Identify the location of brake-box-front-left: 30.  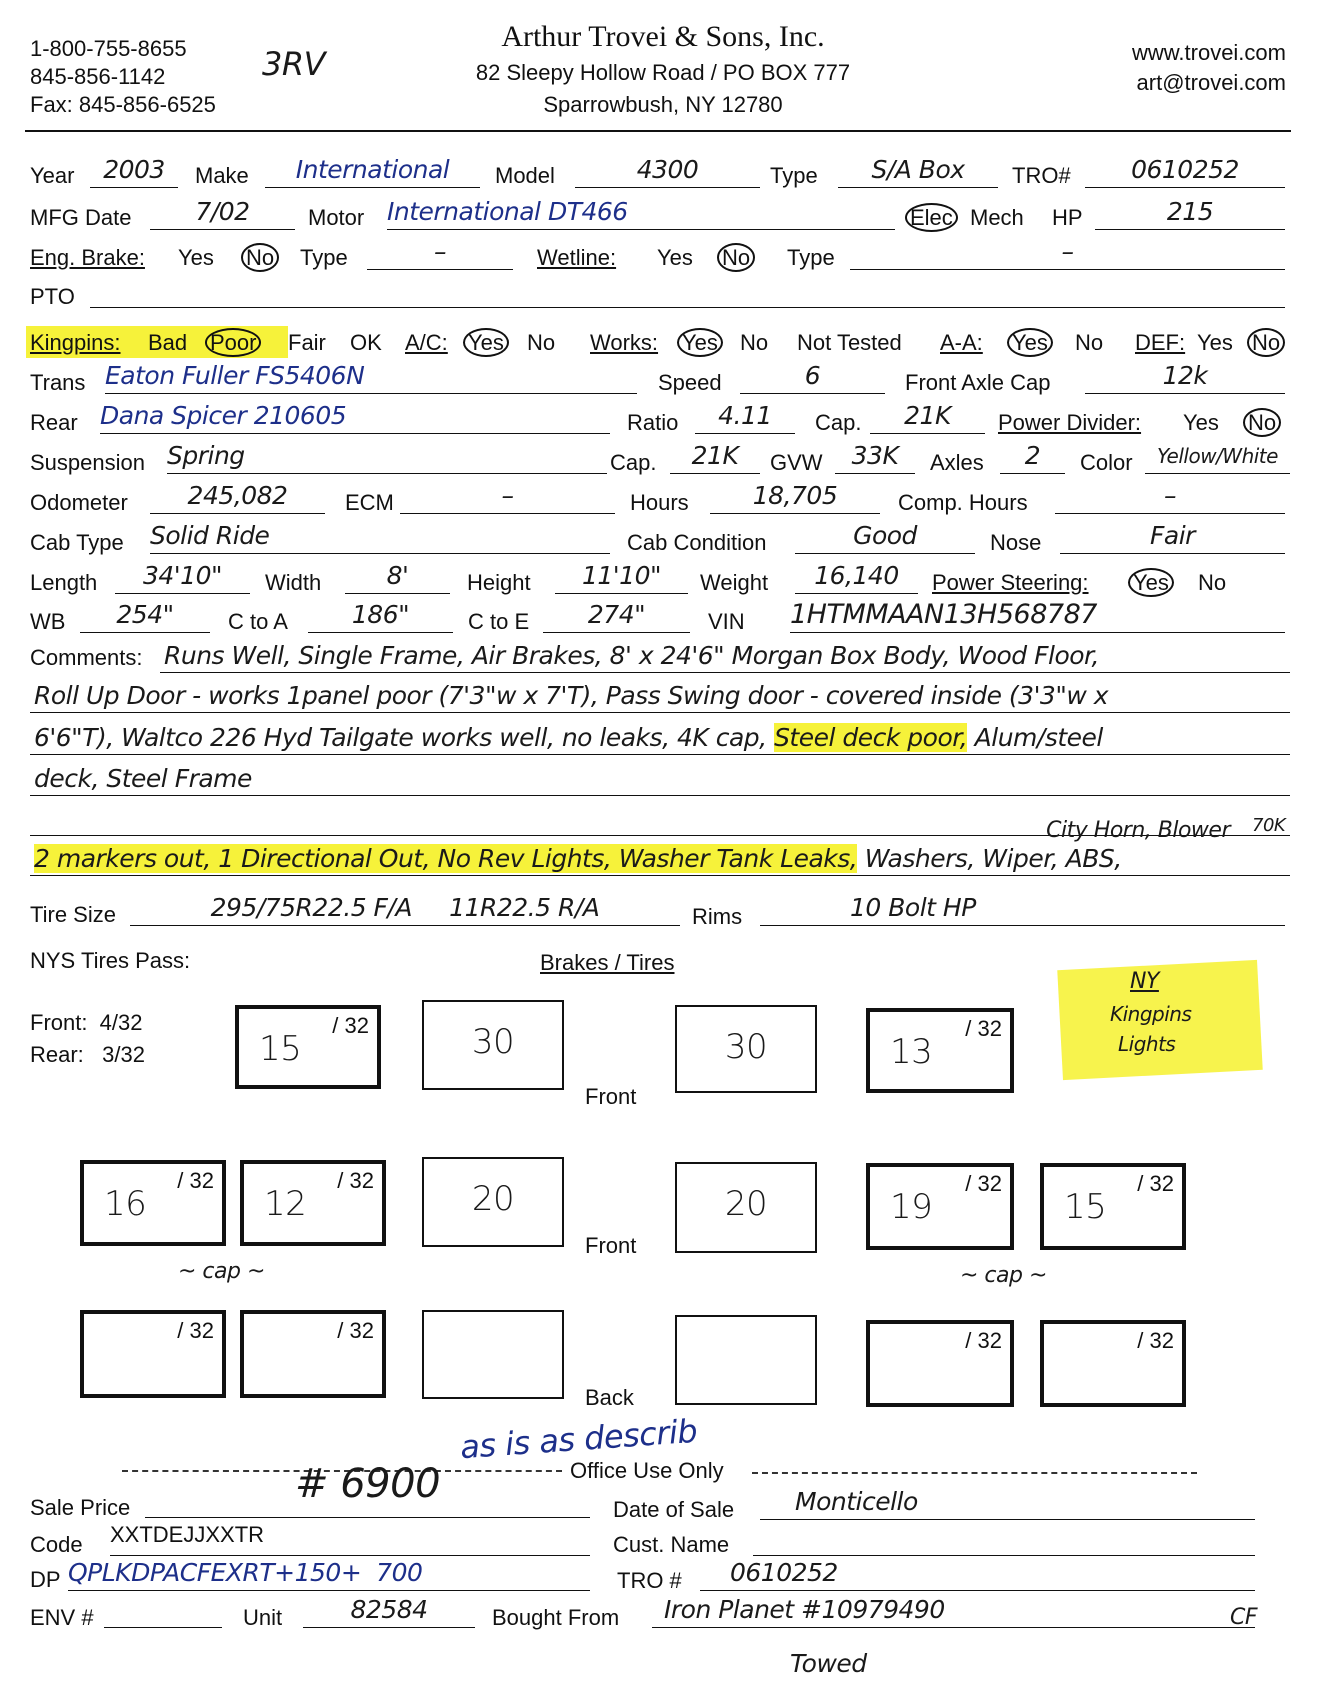
(493, 1045).